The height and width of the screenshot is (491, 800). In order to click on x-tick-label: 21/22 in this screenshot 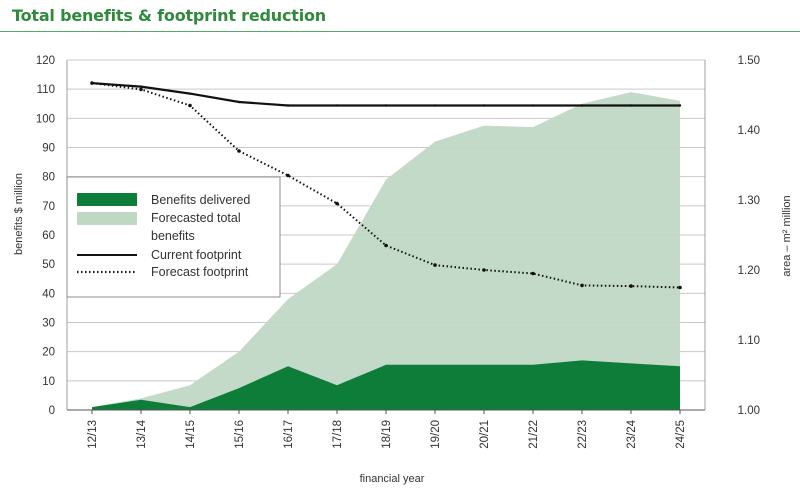, I will do `click(534, 434)`.